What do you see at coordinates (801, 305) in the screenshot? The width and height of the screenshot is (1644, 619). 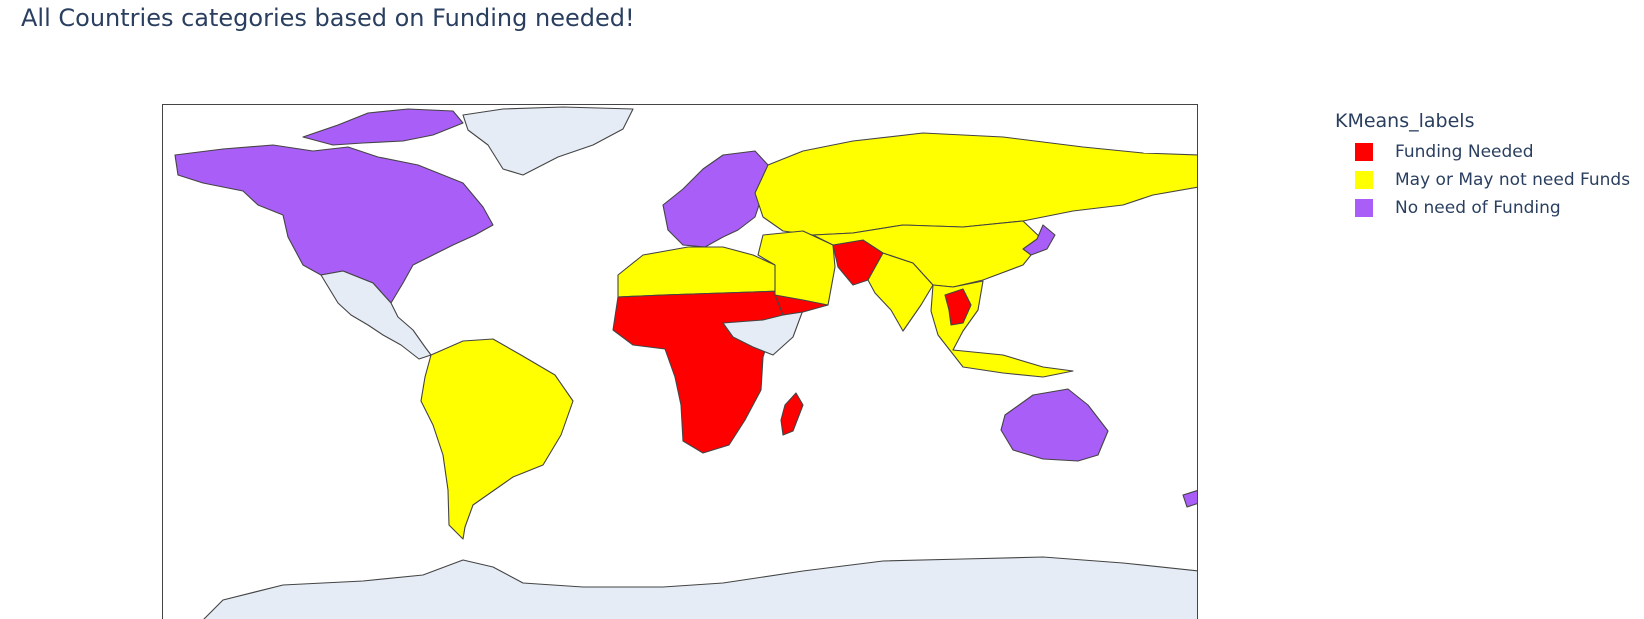 I see `country-yemen` at bounding box center [801, 305].